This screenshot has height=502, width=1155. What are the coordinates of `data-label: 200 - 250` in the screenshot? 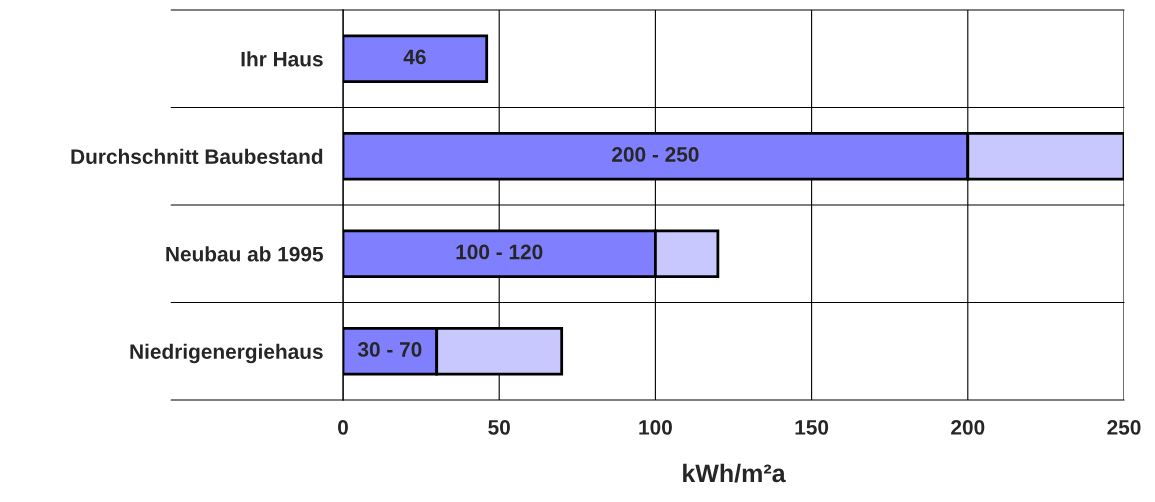 It's located at (655, 154).